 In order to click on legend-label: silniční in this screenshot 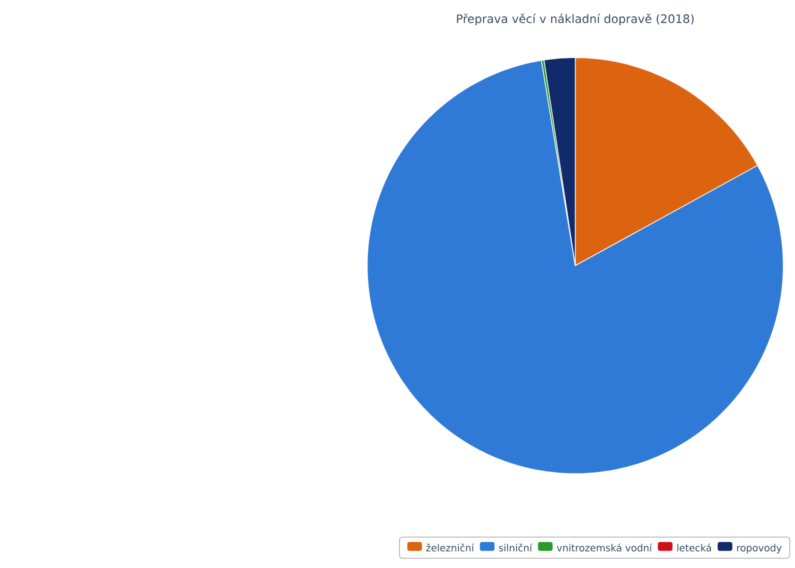, I will do `click(515, 547)`.